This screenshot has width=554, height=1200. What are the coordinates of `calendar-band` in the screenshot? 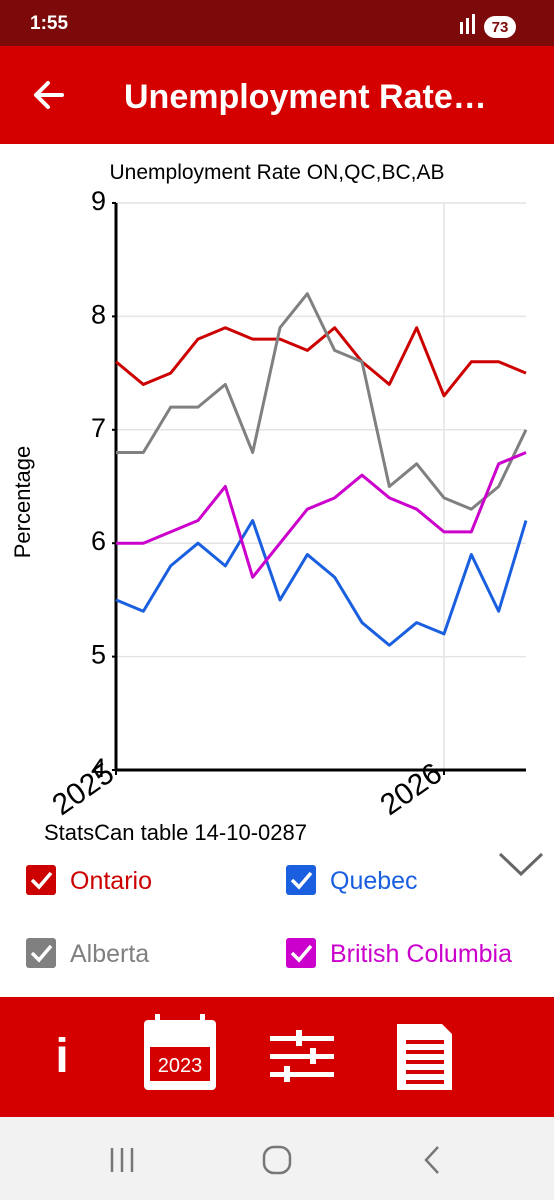 It's located at (180, 1064).